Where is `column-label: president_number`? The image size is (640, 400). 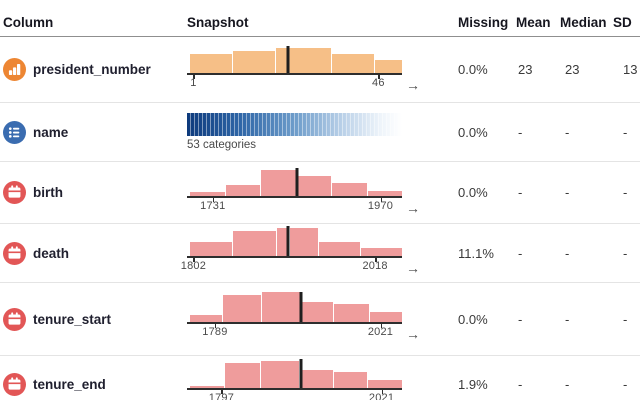 column-label: president_number is located at coordinates (92, 69).